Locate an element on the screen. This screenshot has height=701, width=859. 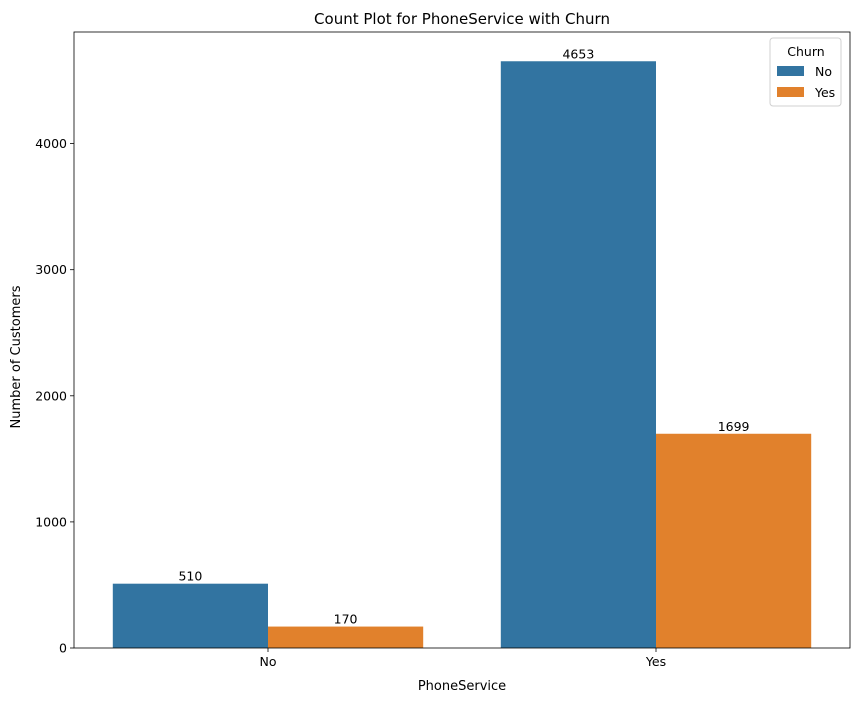
legend-title: Churn is located at coordinates (805, 51).